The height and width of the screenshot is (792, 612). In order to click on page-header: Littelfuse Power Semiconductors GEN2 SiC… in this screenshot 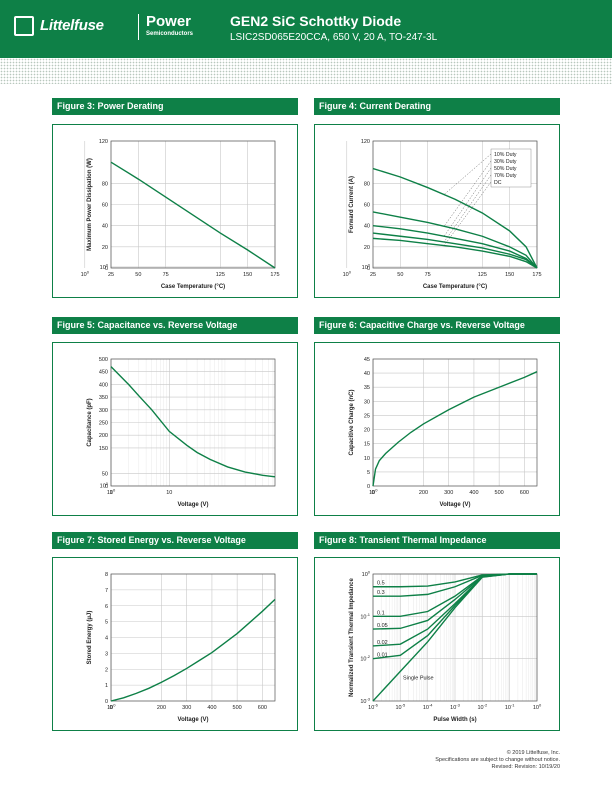, I will do `click(306, 29)`.